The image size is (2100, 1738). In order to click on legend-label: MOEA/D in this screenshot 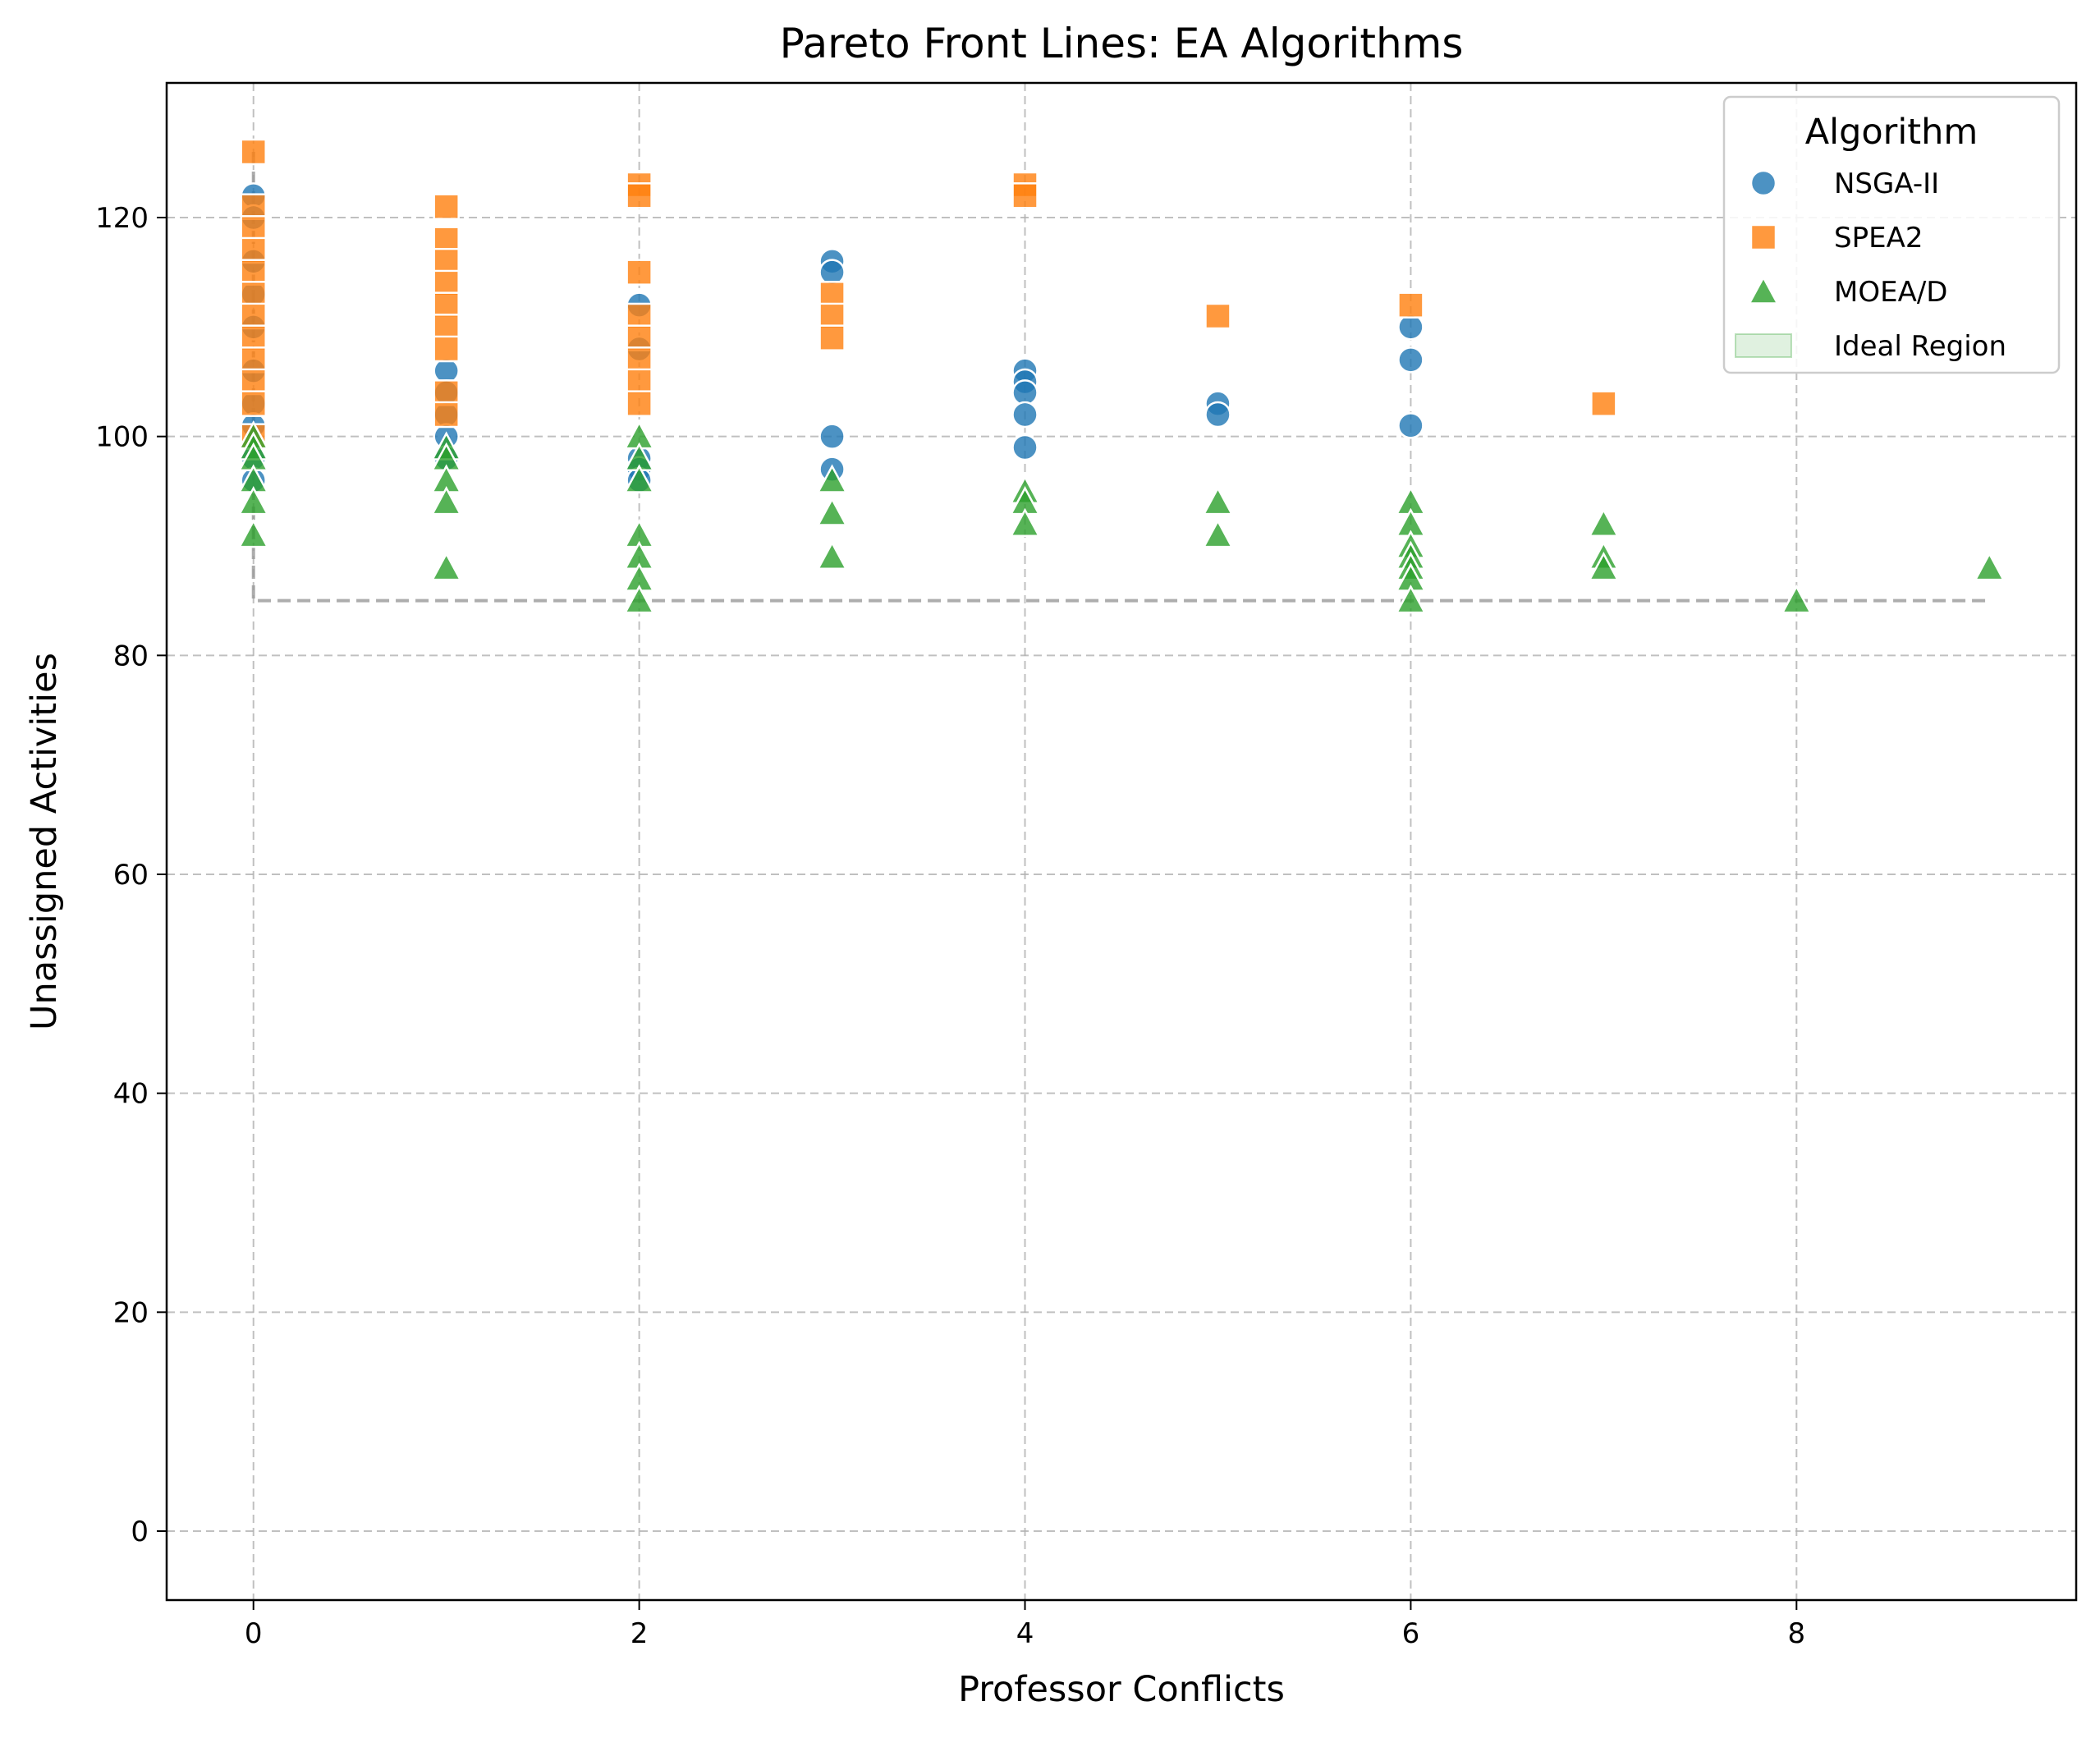, I will do `click(1891, 292)`.